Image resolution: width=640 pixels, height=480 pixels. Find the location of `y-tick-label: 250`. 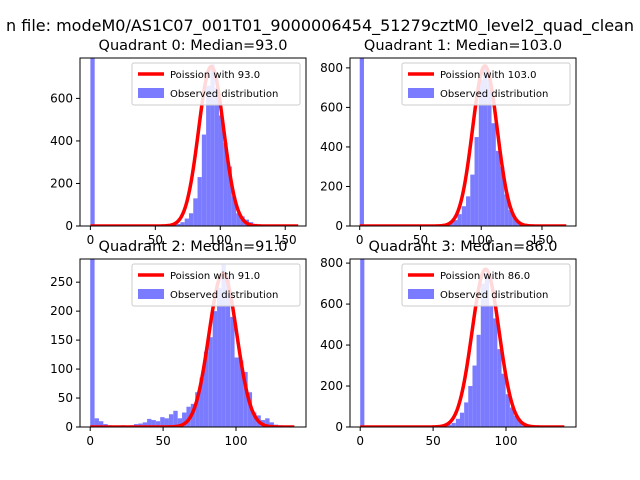

y-tick-label: 250 is located at coordinates (61, 282).